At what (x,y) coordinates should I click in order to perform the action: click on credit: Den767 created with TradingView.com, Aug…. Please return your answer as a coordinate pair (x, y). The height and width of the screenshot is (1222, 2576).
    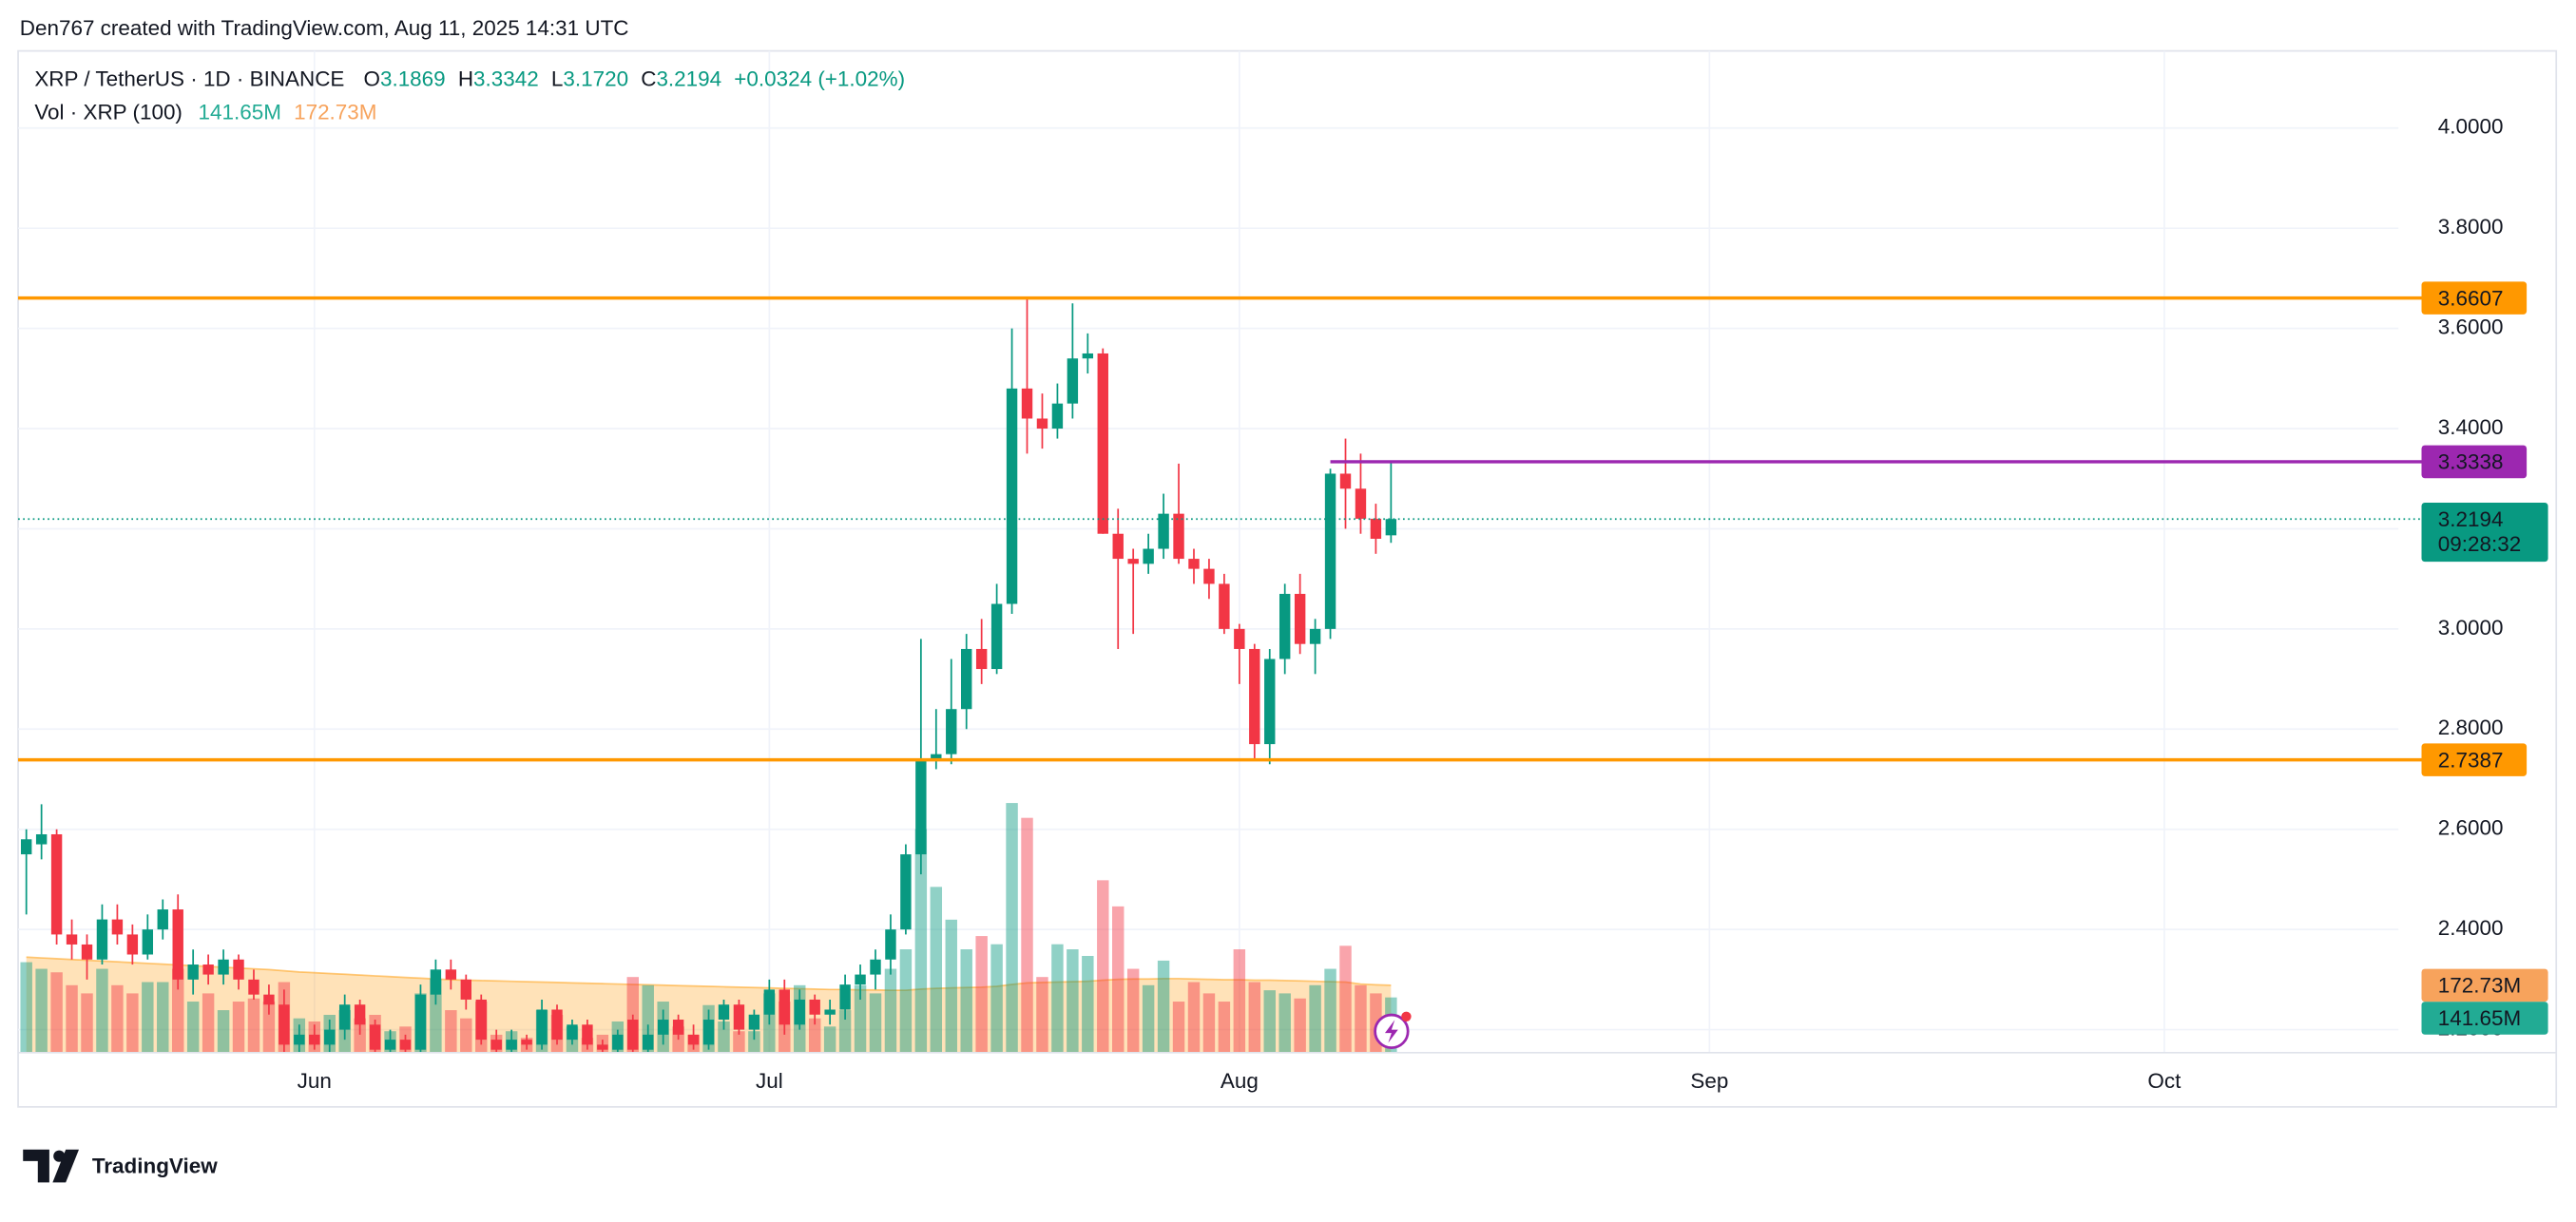
    Looking at the image, I should click on (325, 28).